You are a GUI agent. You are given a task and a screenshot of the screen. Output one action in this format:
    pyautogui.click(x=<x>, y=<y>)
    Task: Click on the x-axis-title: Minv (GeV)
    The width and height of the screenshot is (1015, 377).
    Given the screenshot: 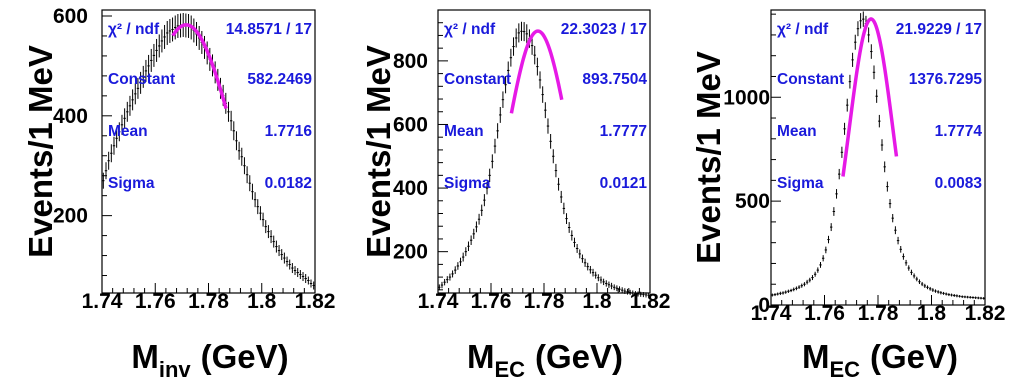 What is the action you would take?
    pyautogui.click(x=209, y=357)
    